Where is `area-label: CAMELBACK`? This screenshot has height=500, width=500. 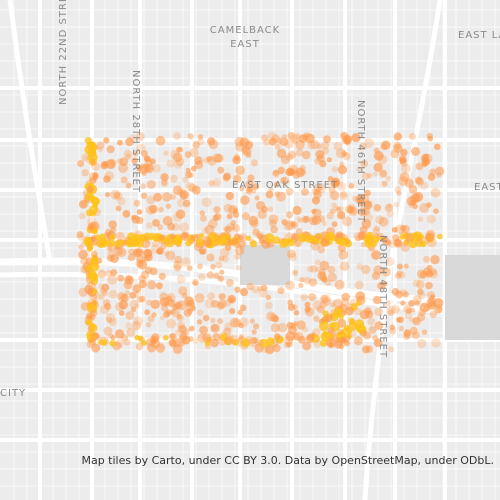
area-label: CAMELBACK is located at coordinates (245, 30).